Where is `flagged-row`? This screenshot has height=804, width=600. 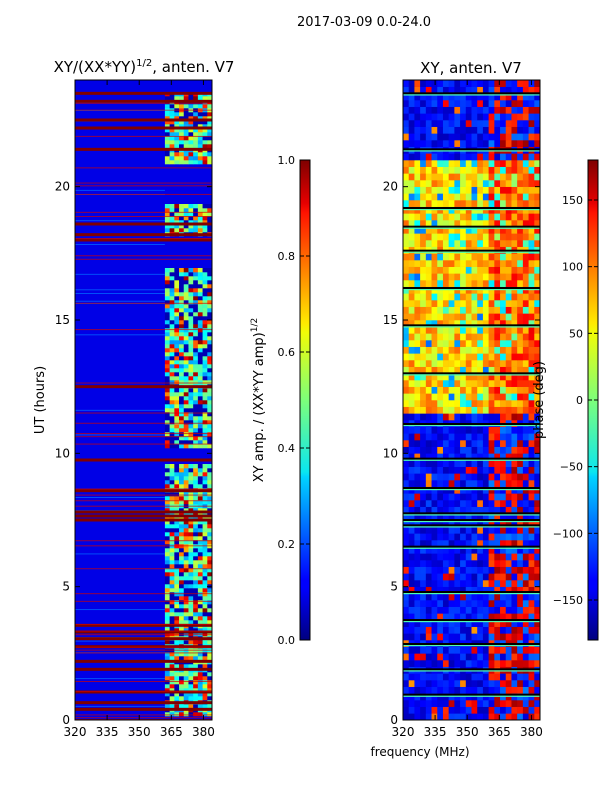
flagged-row is located at coordinates (143, 709).